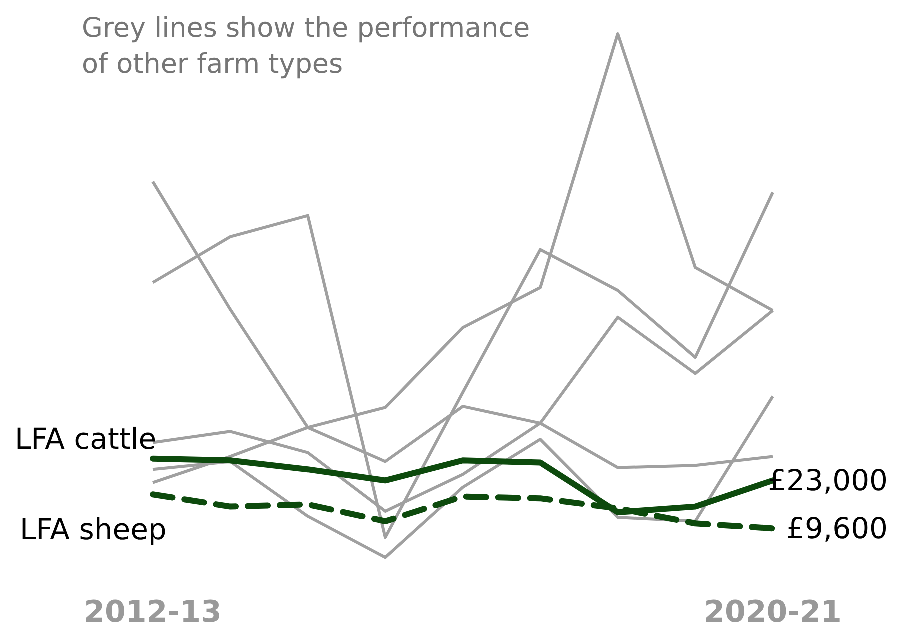 Image resolution: width=898 pixels, height=629 pixels. What do you see at coordinates (153, 612) in the screenshot?
I see `x-tick-label: 2012-13` at bounding box center [153, 612].